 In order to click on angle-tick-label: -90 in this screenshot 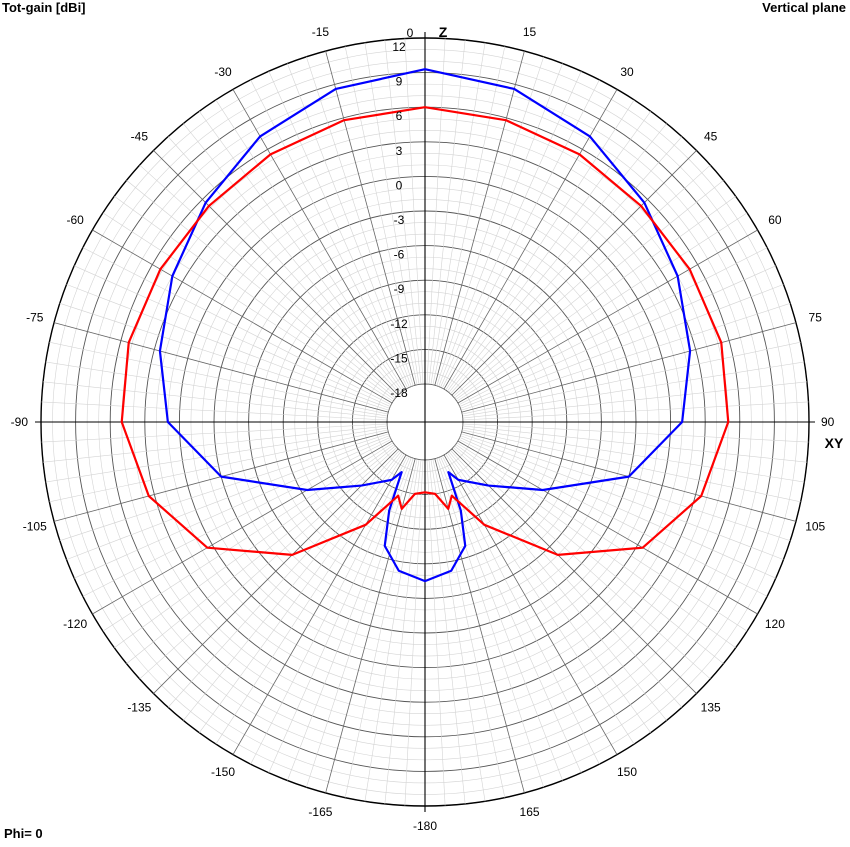, I will do `click(20, 422)`.